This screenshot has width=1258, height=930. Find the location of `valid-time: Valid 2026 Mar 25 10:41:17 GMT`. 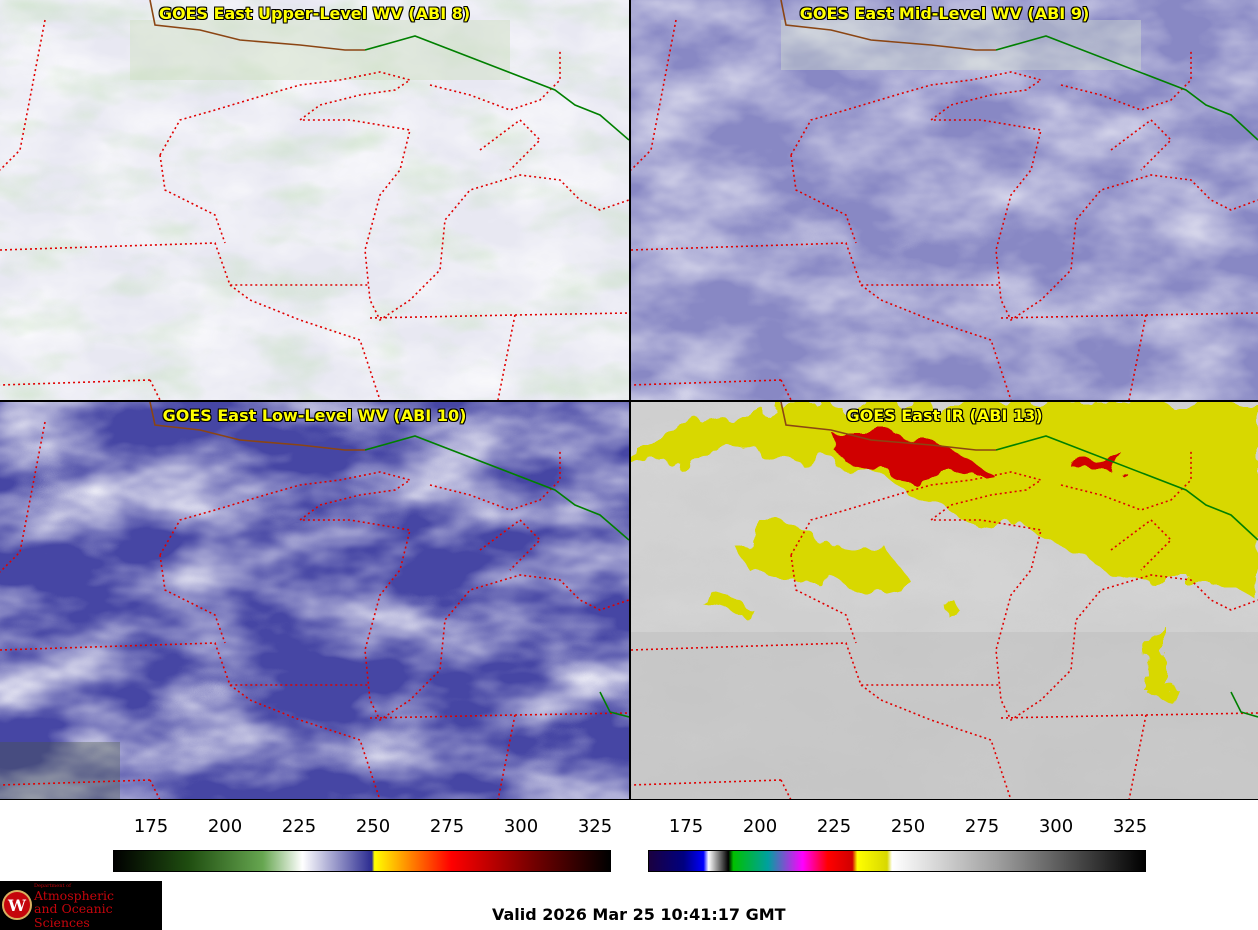

valid-time: Valid 2026 Mar 25 10:41:17 GMT is located at coordinates (639, 914).